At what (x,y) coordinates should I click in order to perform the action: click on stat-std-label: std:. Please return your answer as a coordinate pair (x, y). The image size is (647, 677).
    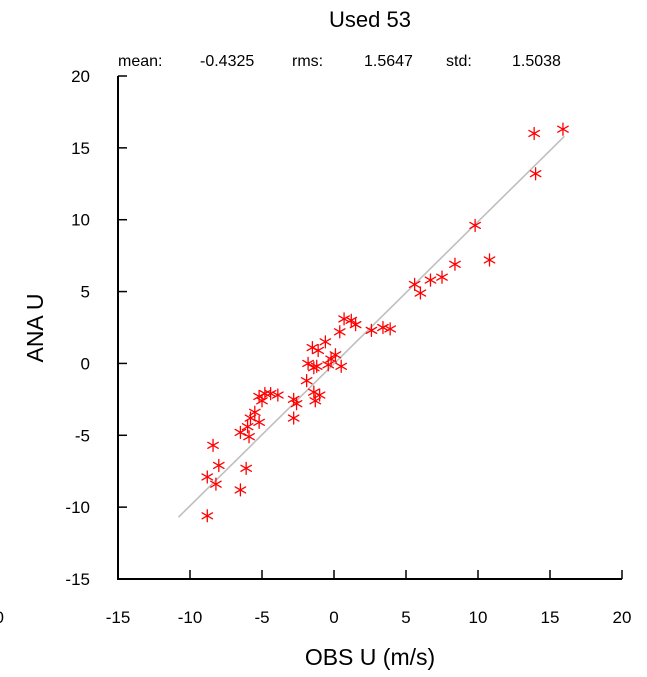
    Looking at the image, I should click on (459, 61).